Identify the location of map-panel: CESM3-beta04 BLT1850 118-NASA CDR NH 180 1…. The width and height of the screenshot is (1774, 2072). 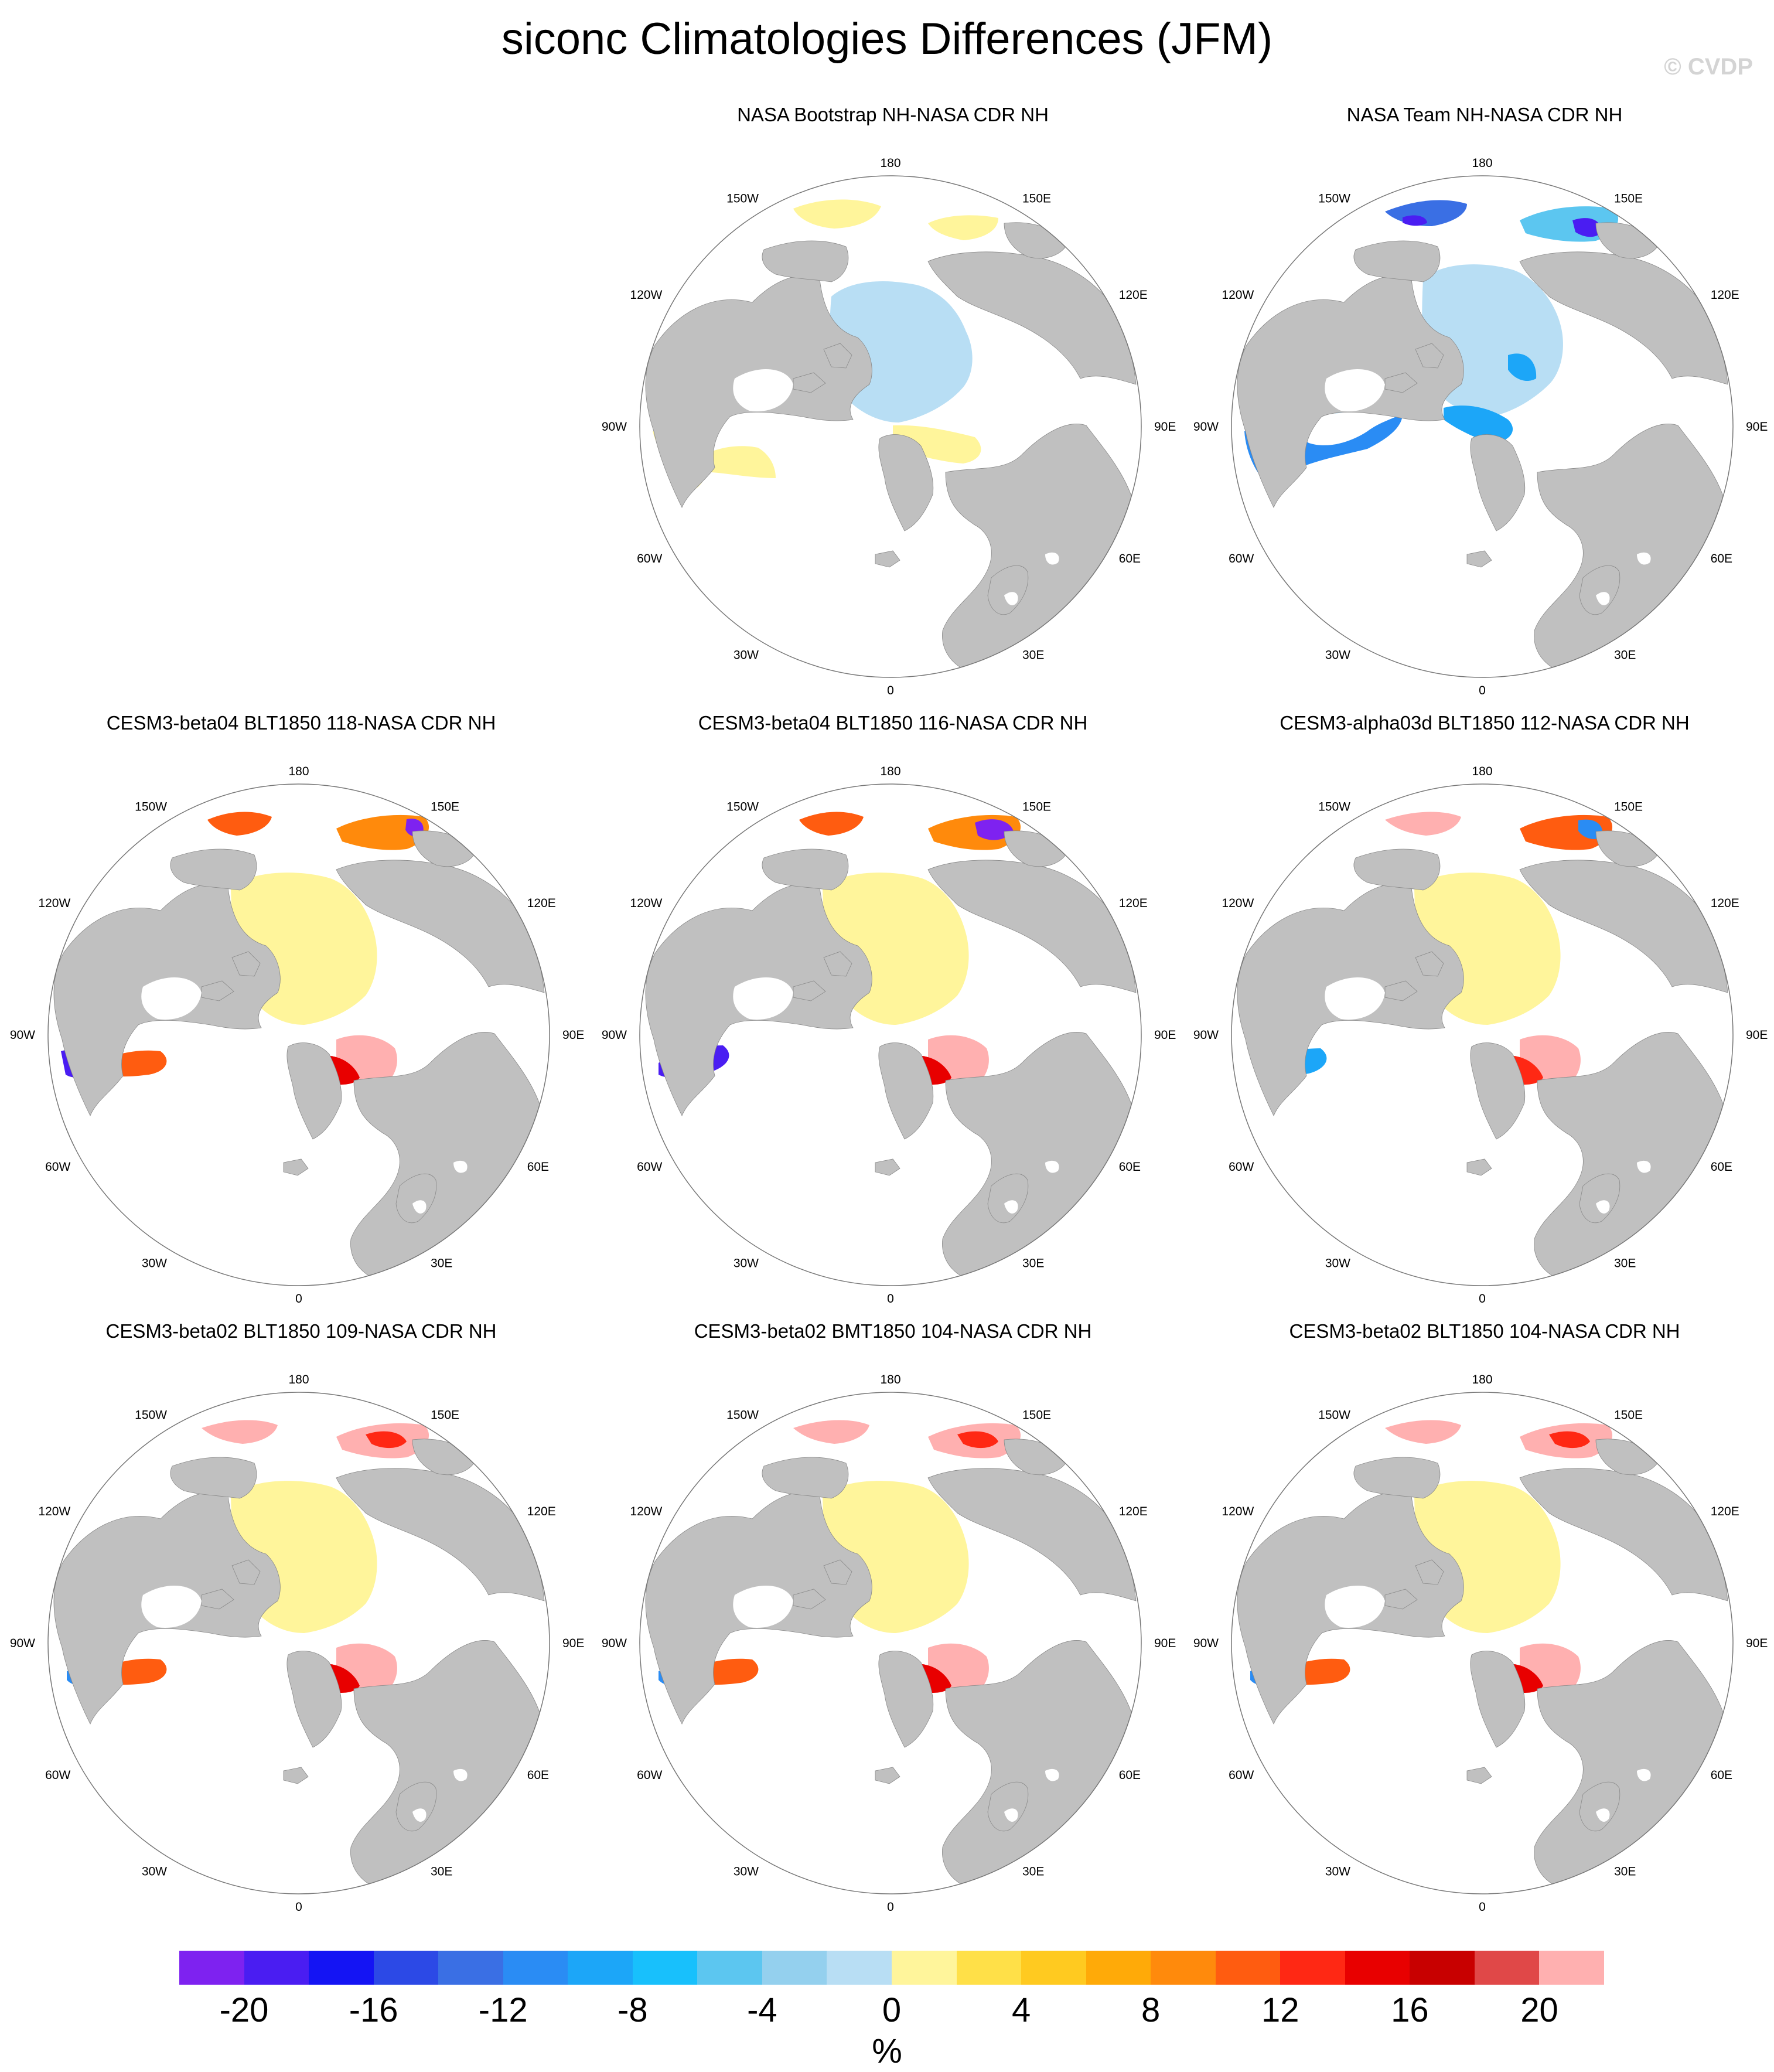
(301, 1008).